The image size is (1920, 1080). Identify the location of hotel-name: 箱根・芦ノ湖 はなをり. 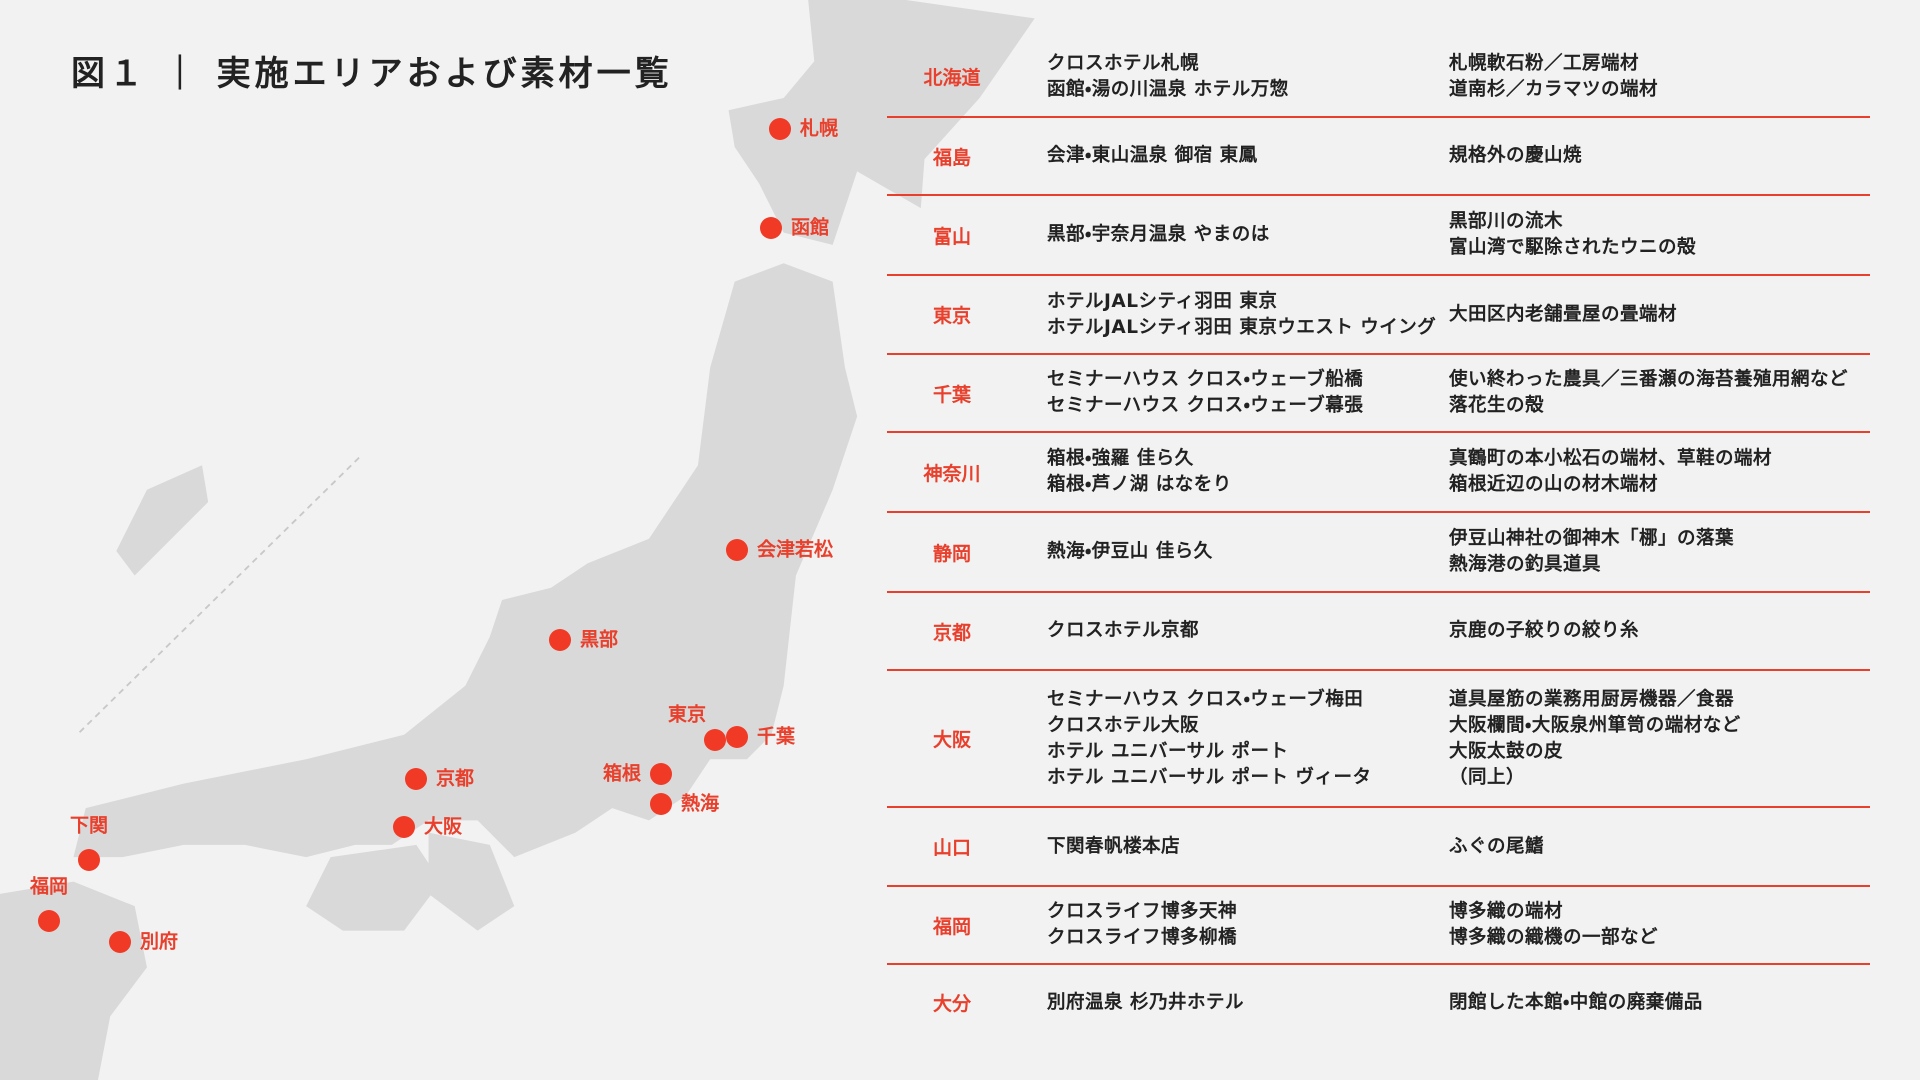
(1139, 484).